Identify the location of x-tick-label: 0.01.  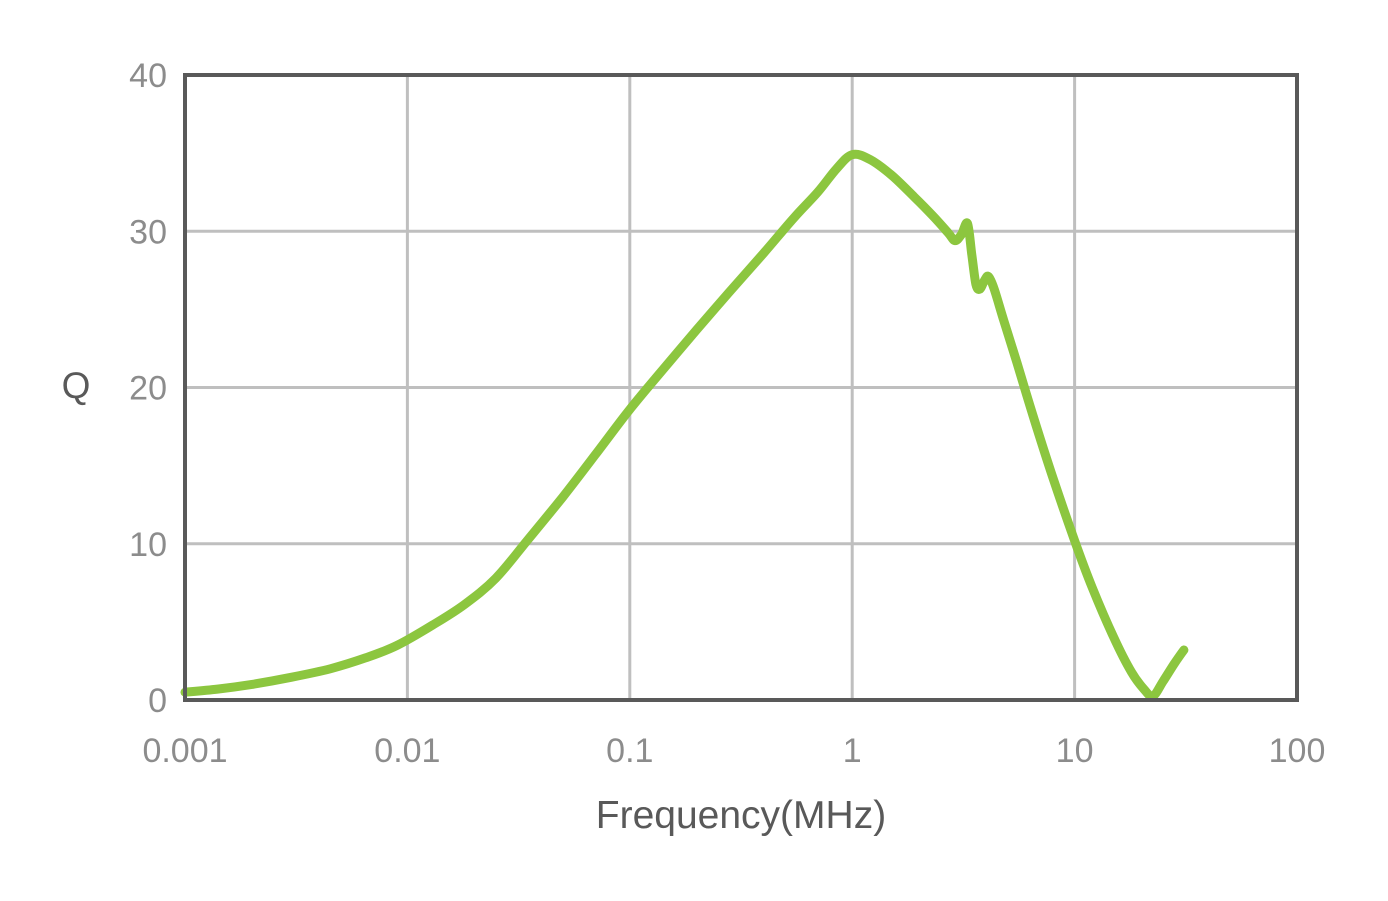
(407, 751).